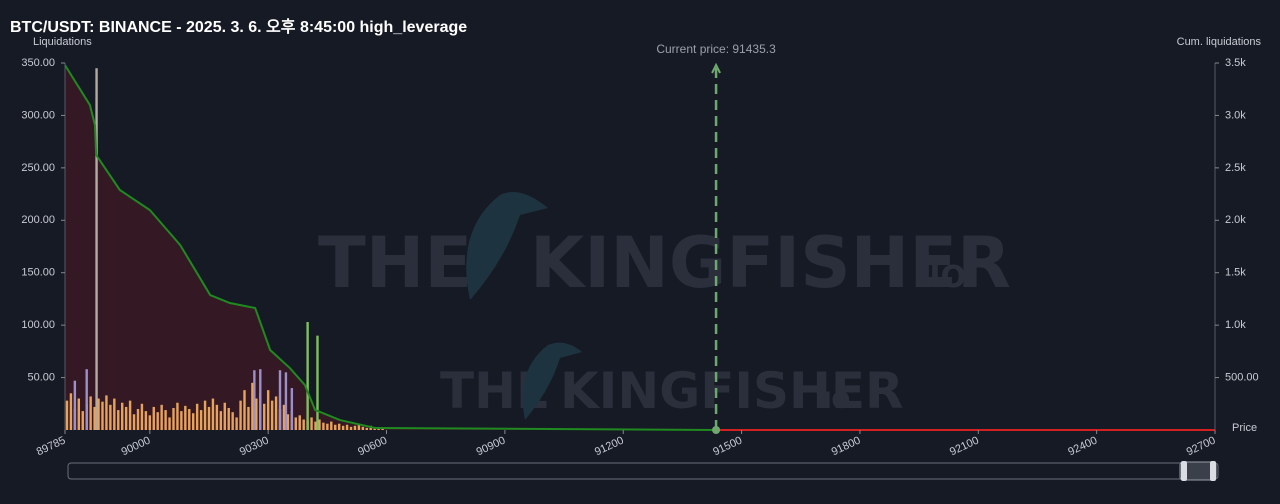 This screenshot has width=1280, height=504. I want to click on y-axis-label: Liquidations, so click(62, 42).